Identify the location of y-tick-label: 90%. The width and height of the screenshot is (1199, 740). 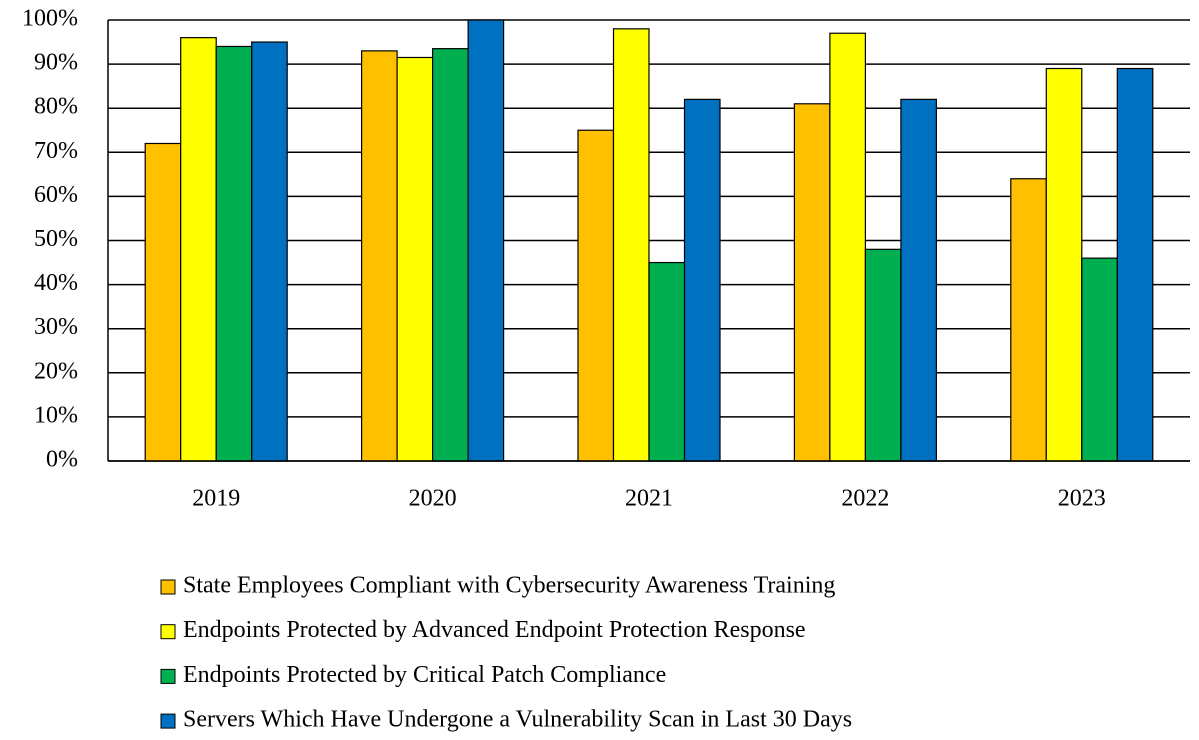
(56, 63).